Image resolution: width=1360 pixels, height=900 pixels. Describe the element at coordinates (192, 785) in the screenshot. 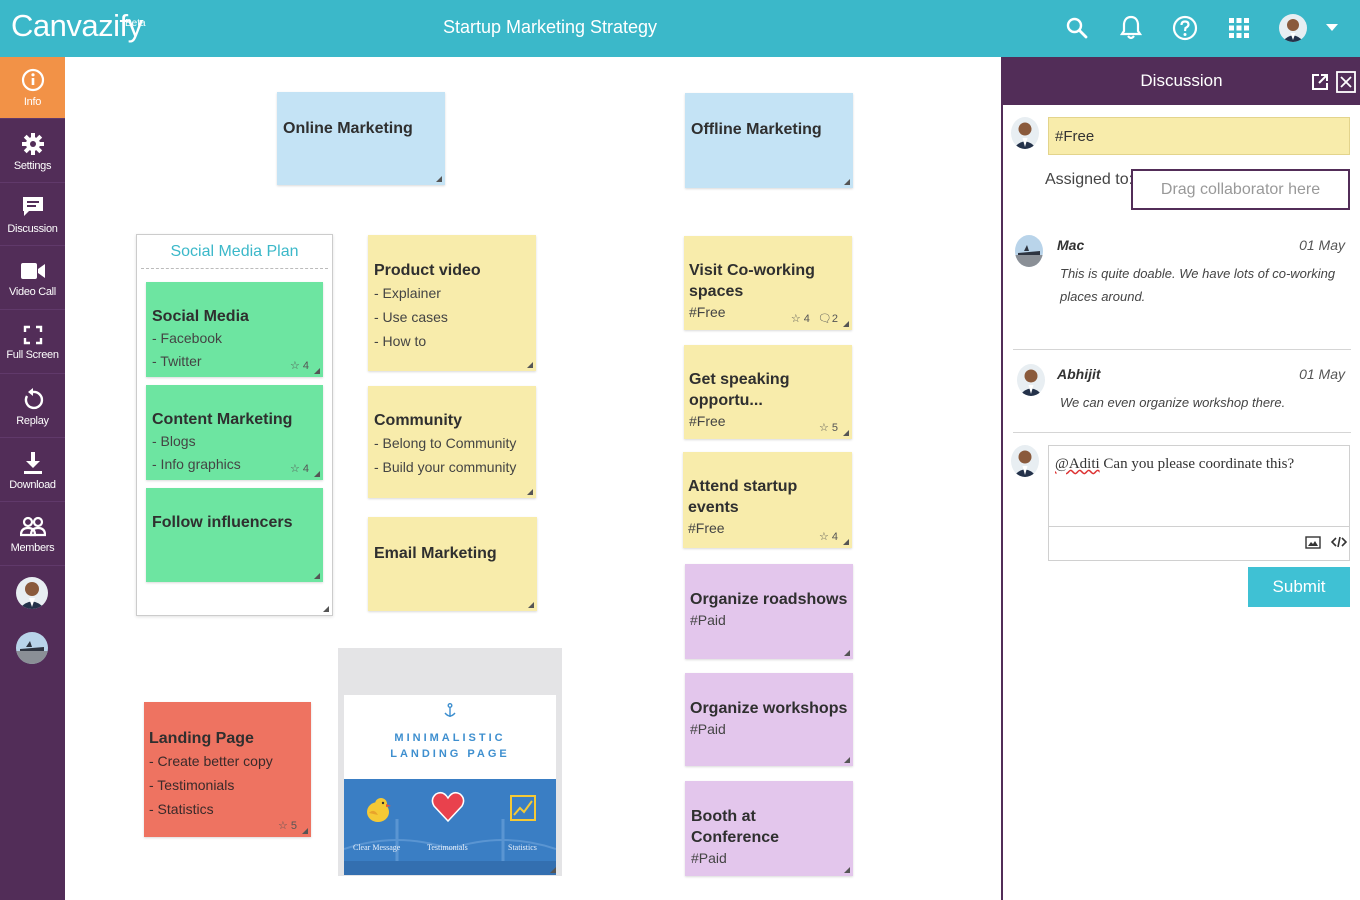

I see `note-line: - Testimonials` at that location.